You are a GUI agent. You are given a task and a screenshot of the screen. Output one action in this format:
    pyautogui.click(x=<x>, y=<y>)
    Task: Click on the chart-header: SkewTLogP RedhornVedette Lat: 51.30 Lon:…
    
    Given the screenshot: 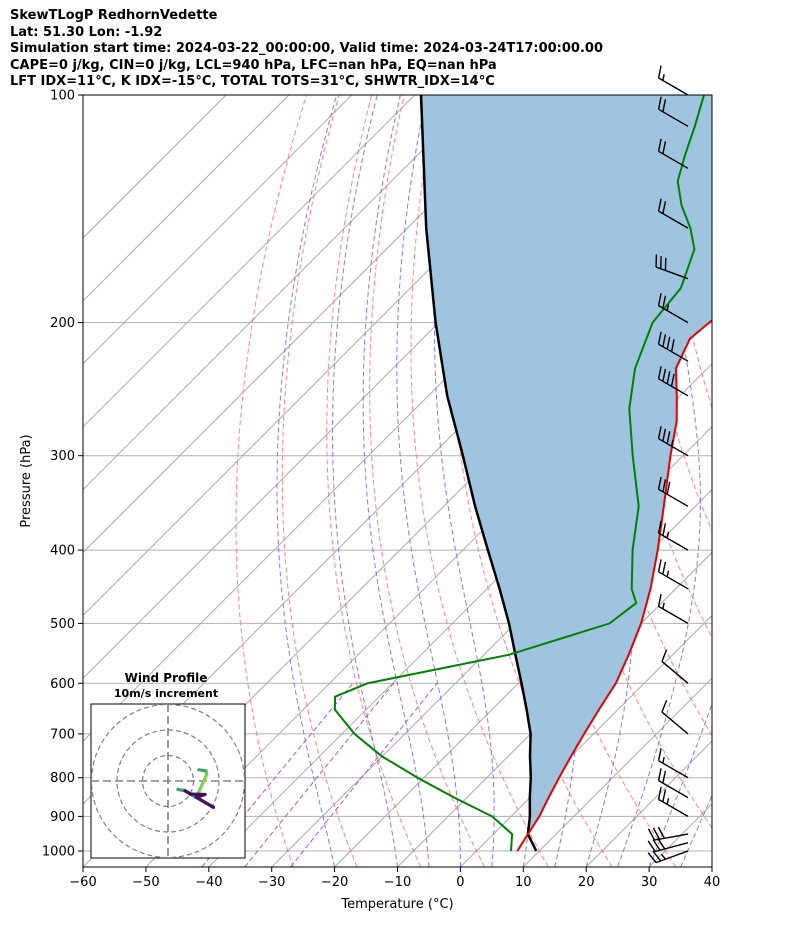 What is the action you would take?
    pyautogui.click(x=306, y=49)
    